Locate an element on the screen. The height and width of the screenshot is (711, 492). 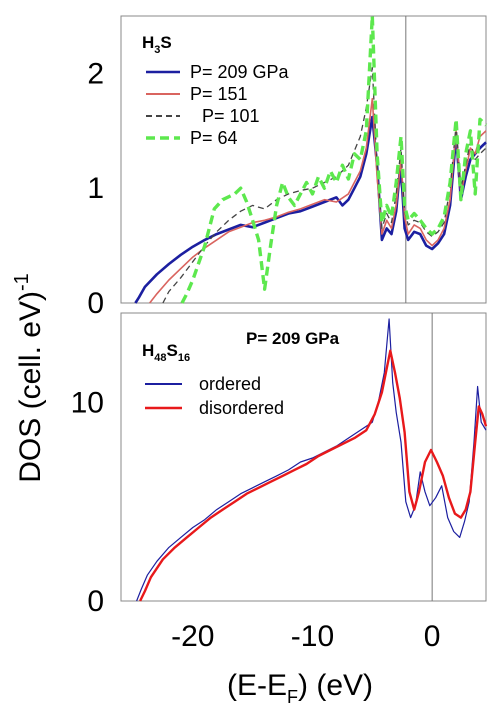
panel-h48s16-title-sub1: 48 is located at coordinates (160, 358).